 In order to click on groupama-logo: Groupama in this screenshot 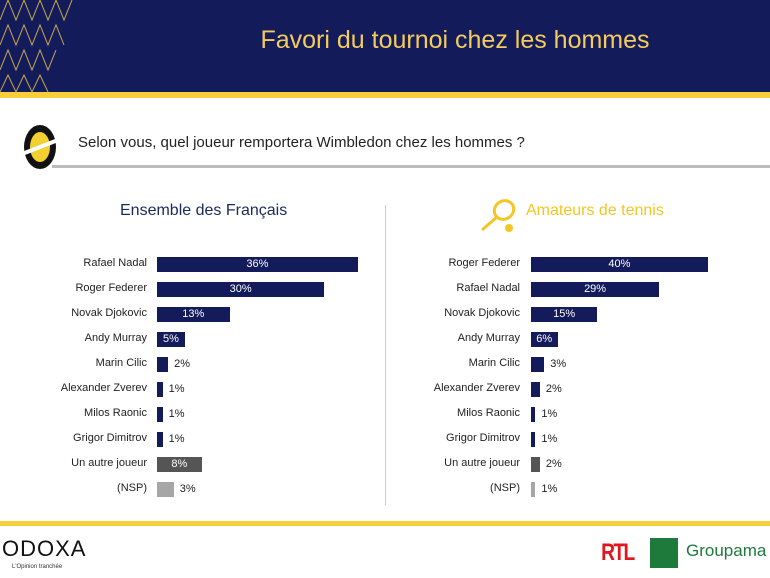, I will do `click(726, 550)`.